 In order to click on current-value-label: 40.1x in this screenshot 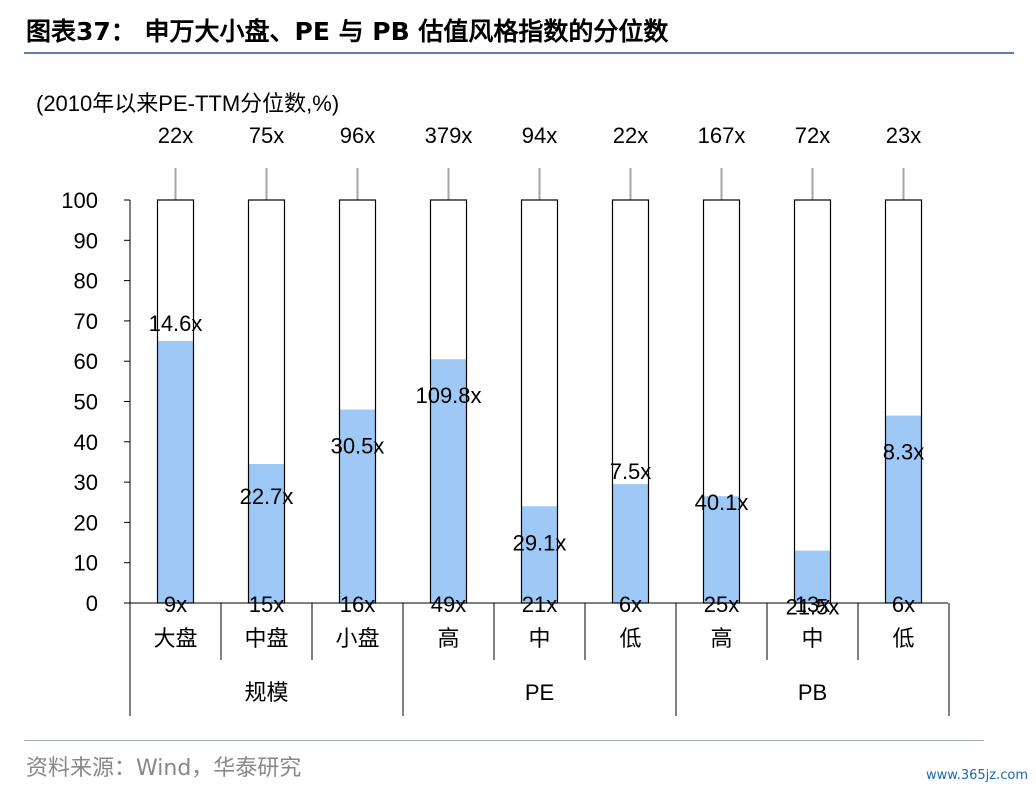, I will do `click(722, 502)`.